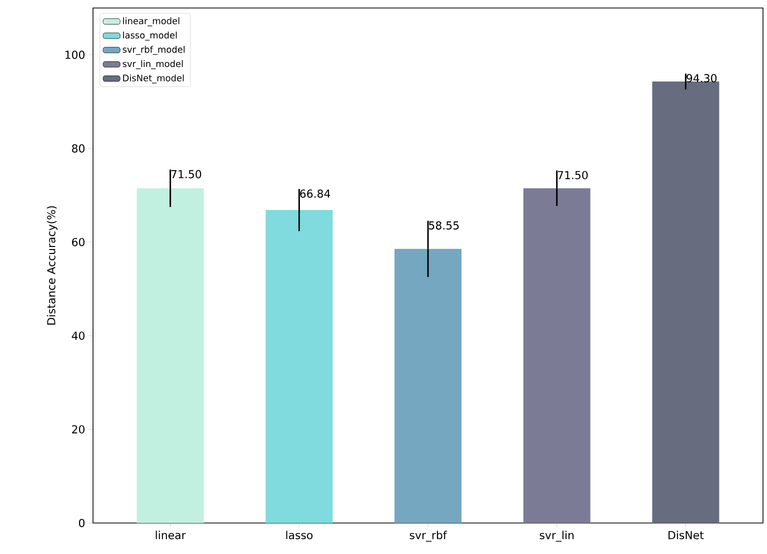 This screenshot has width=767, height=554. Describe the element at coordinates (153, 50) in the screenshot. I see `legend-label: svr_rbf_model` at that location.